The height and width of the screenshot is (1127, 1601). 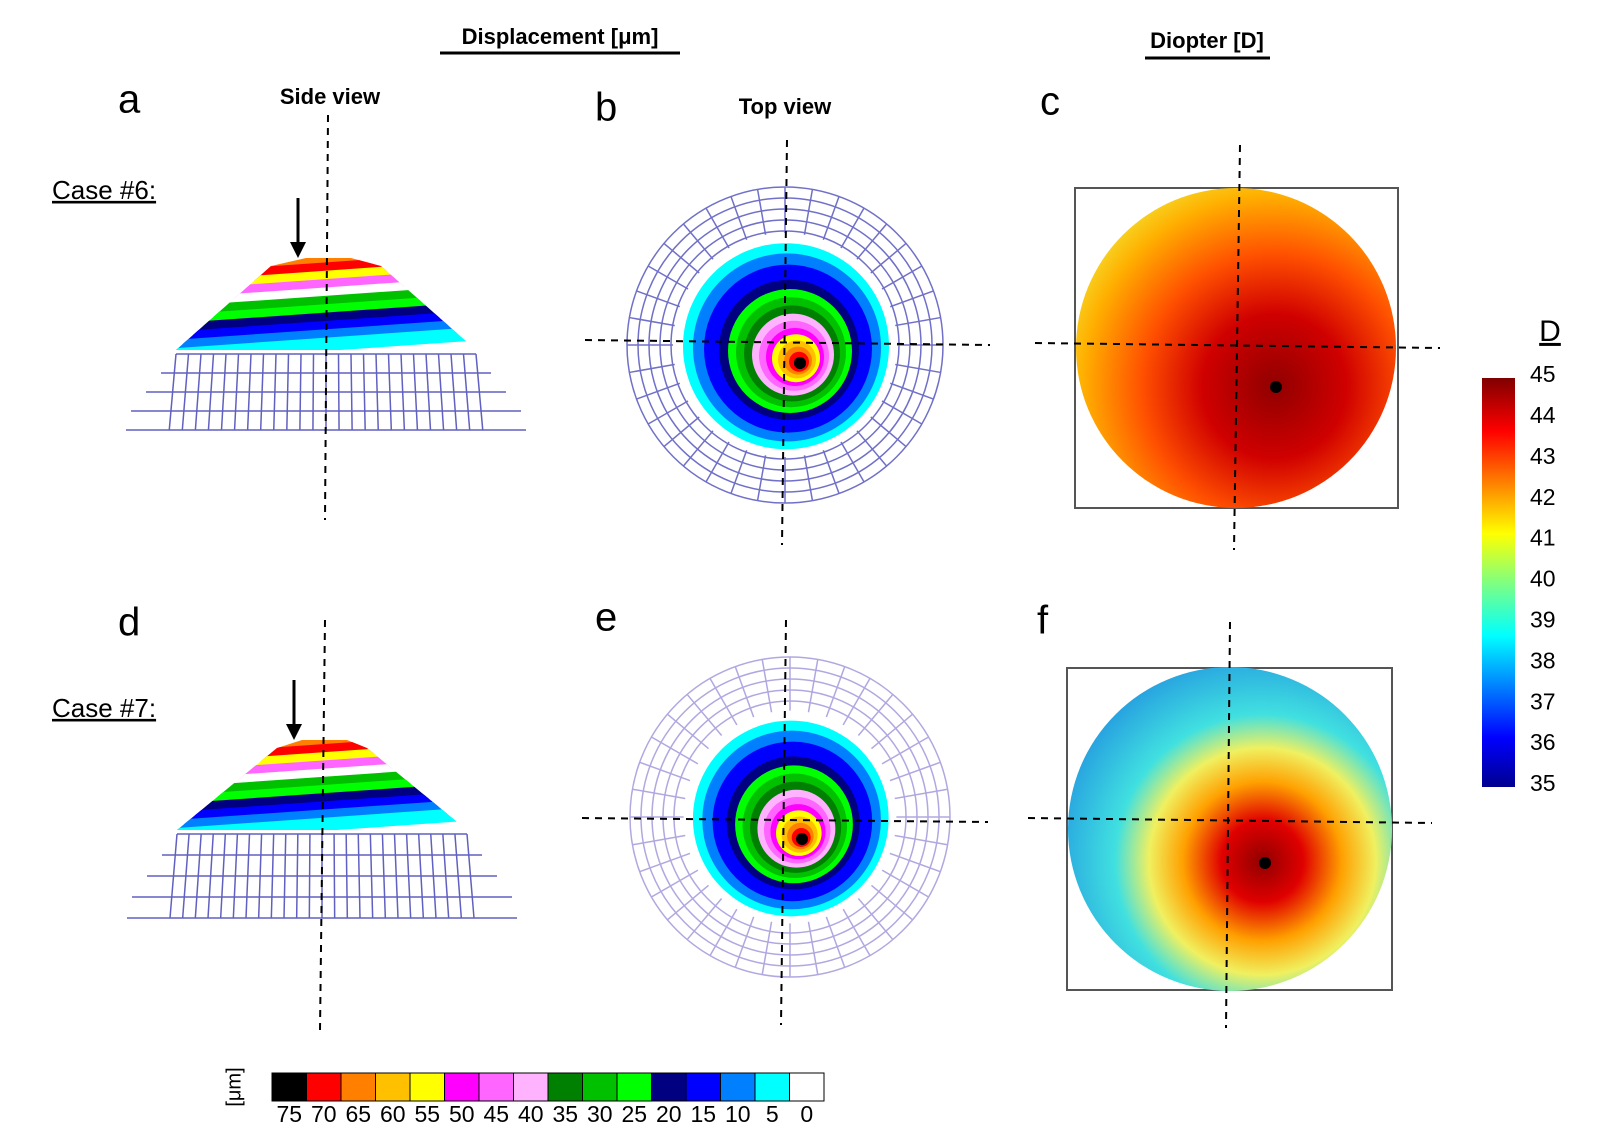 I want to click on colorbar-tick-label: 39, so click(x=1543, y=619).